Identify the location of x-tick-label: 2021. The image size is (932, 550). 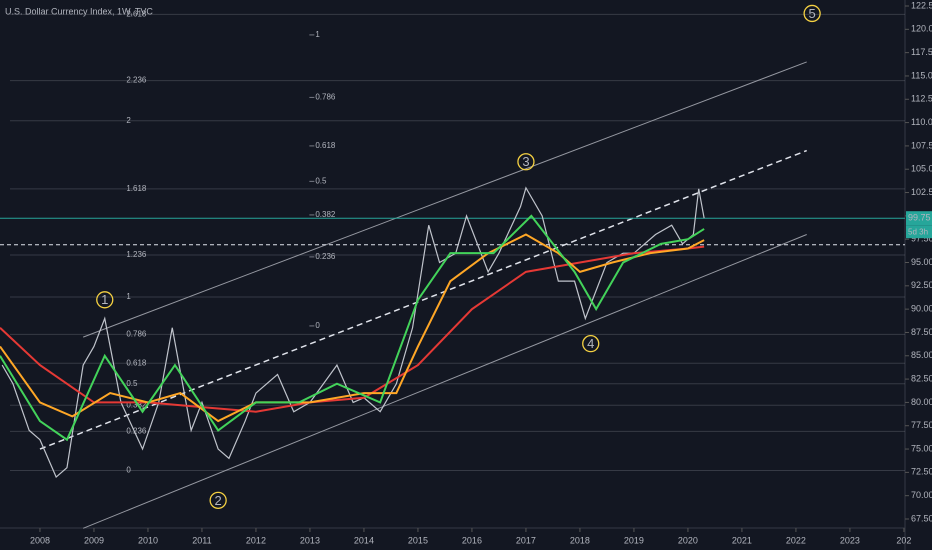
(742, 540).